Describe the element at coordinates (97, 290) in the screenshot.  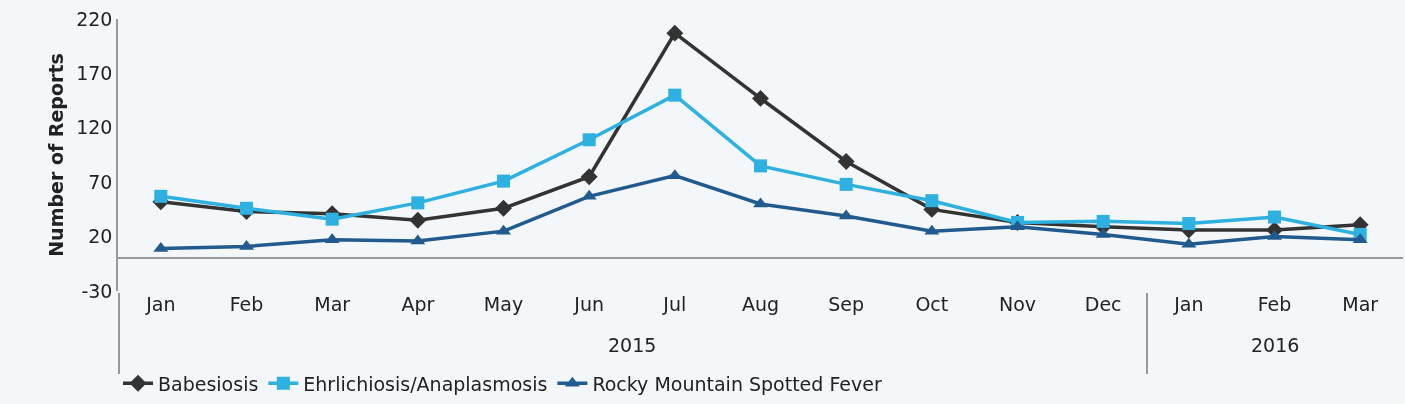
I see `y-tick-label: -30` at that location.